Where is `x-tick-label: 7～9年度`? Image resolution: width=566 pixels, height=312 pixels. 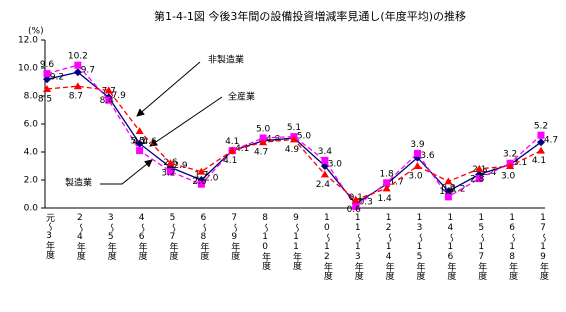 x-tick-label: 7～9年度 is located at coordinates (234, 236).